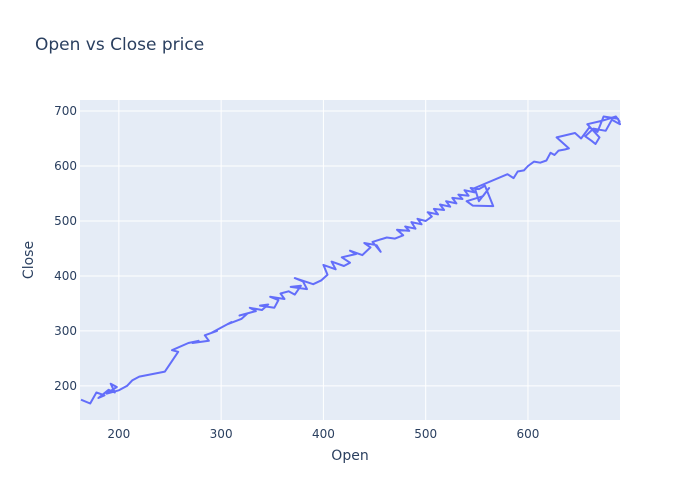 The width and height of the screenshot is (700, 500). What do you see at coordinates (65, 331) in the screenshot?
I see `y-tick-label: 300` at bounding box center [65, 331].